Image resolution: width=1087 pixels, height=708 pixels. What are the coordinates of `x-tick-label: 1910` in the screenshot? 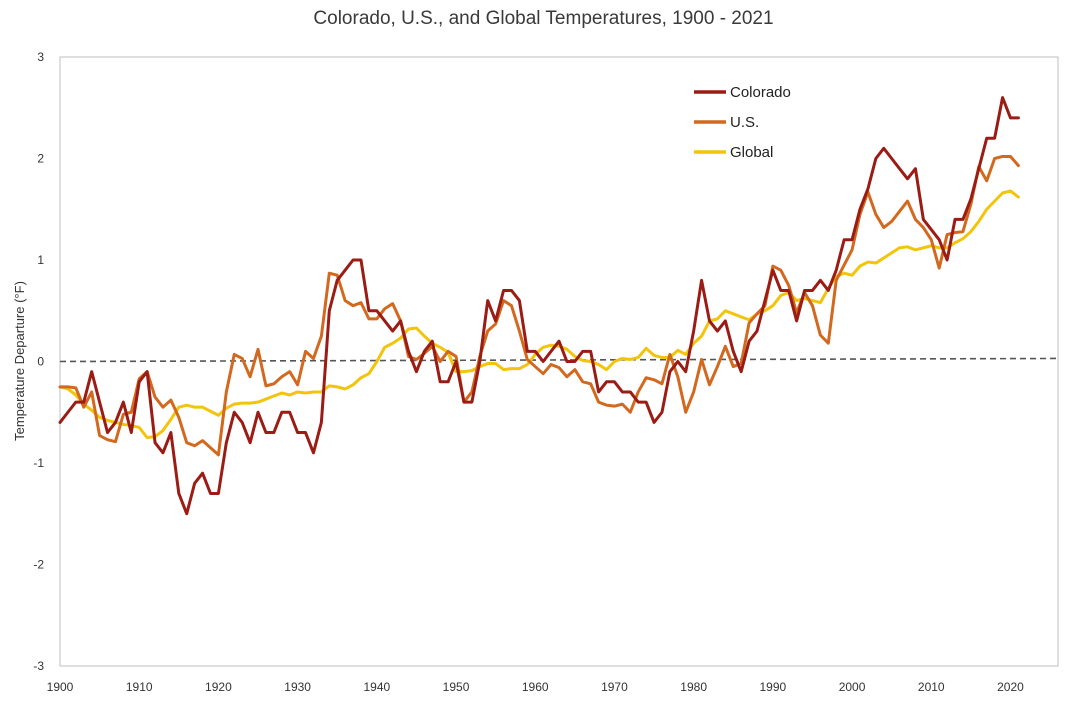 It's located at (139, 687).